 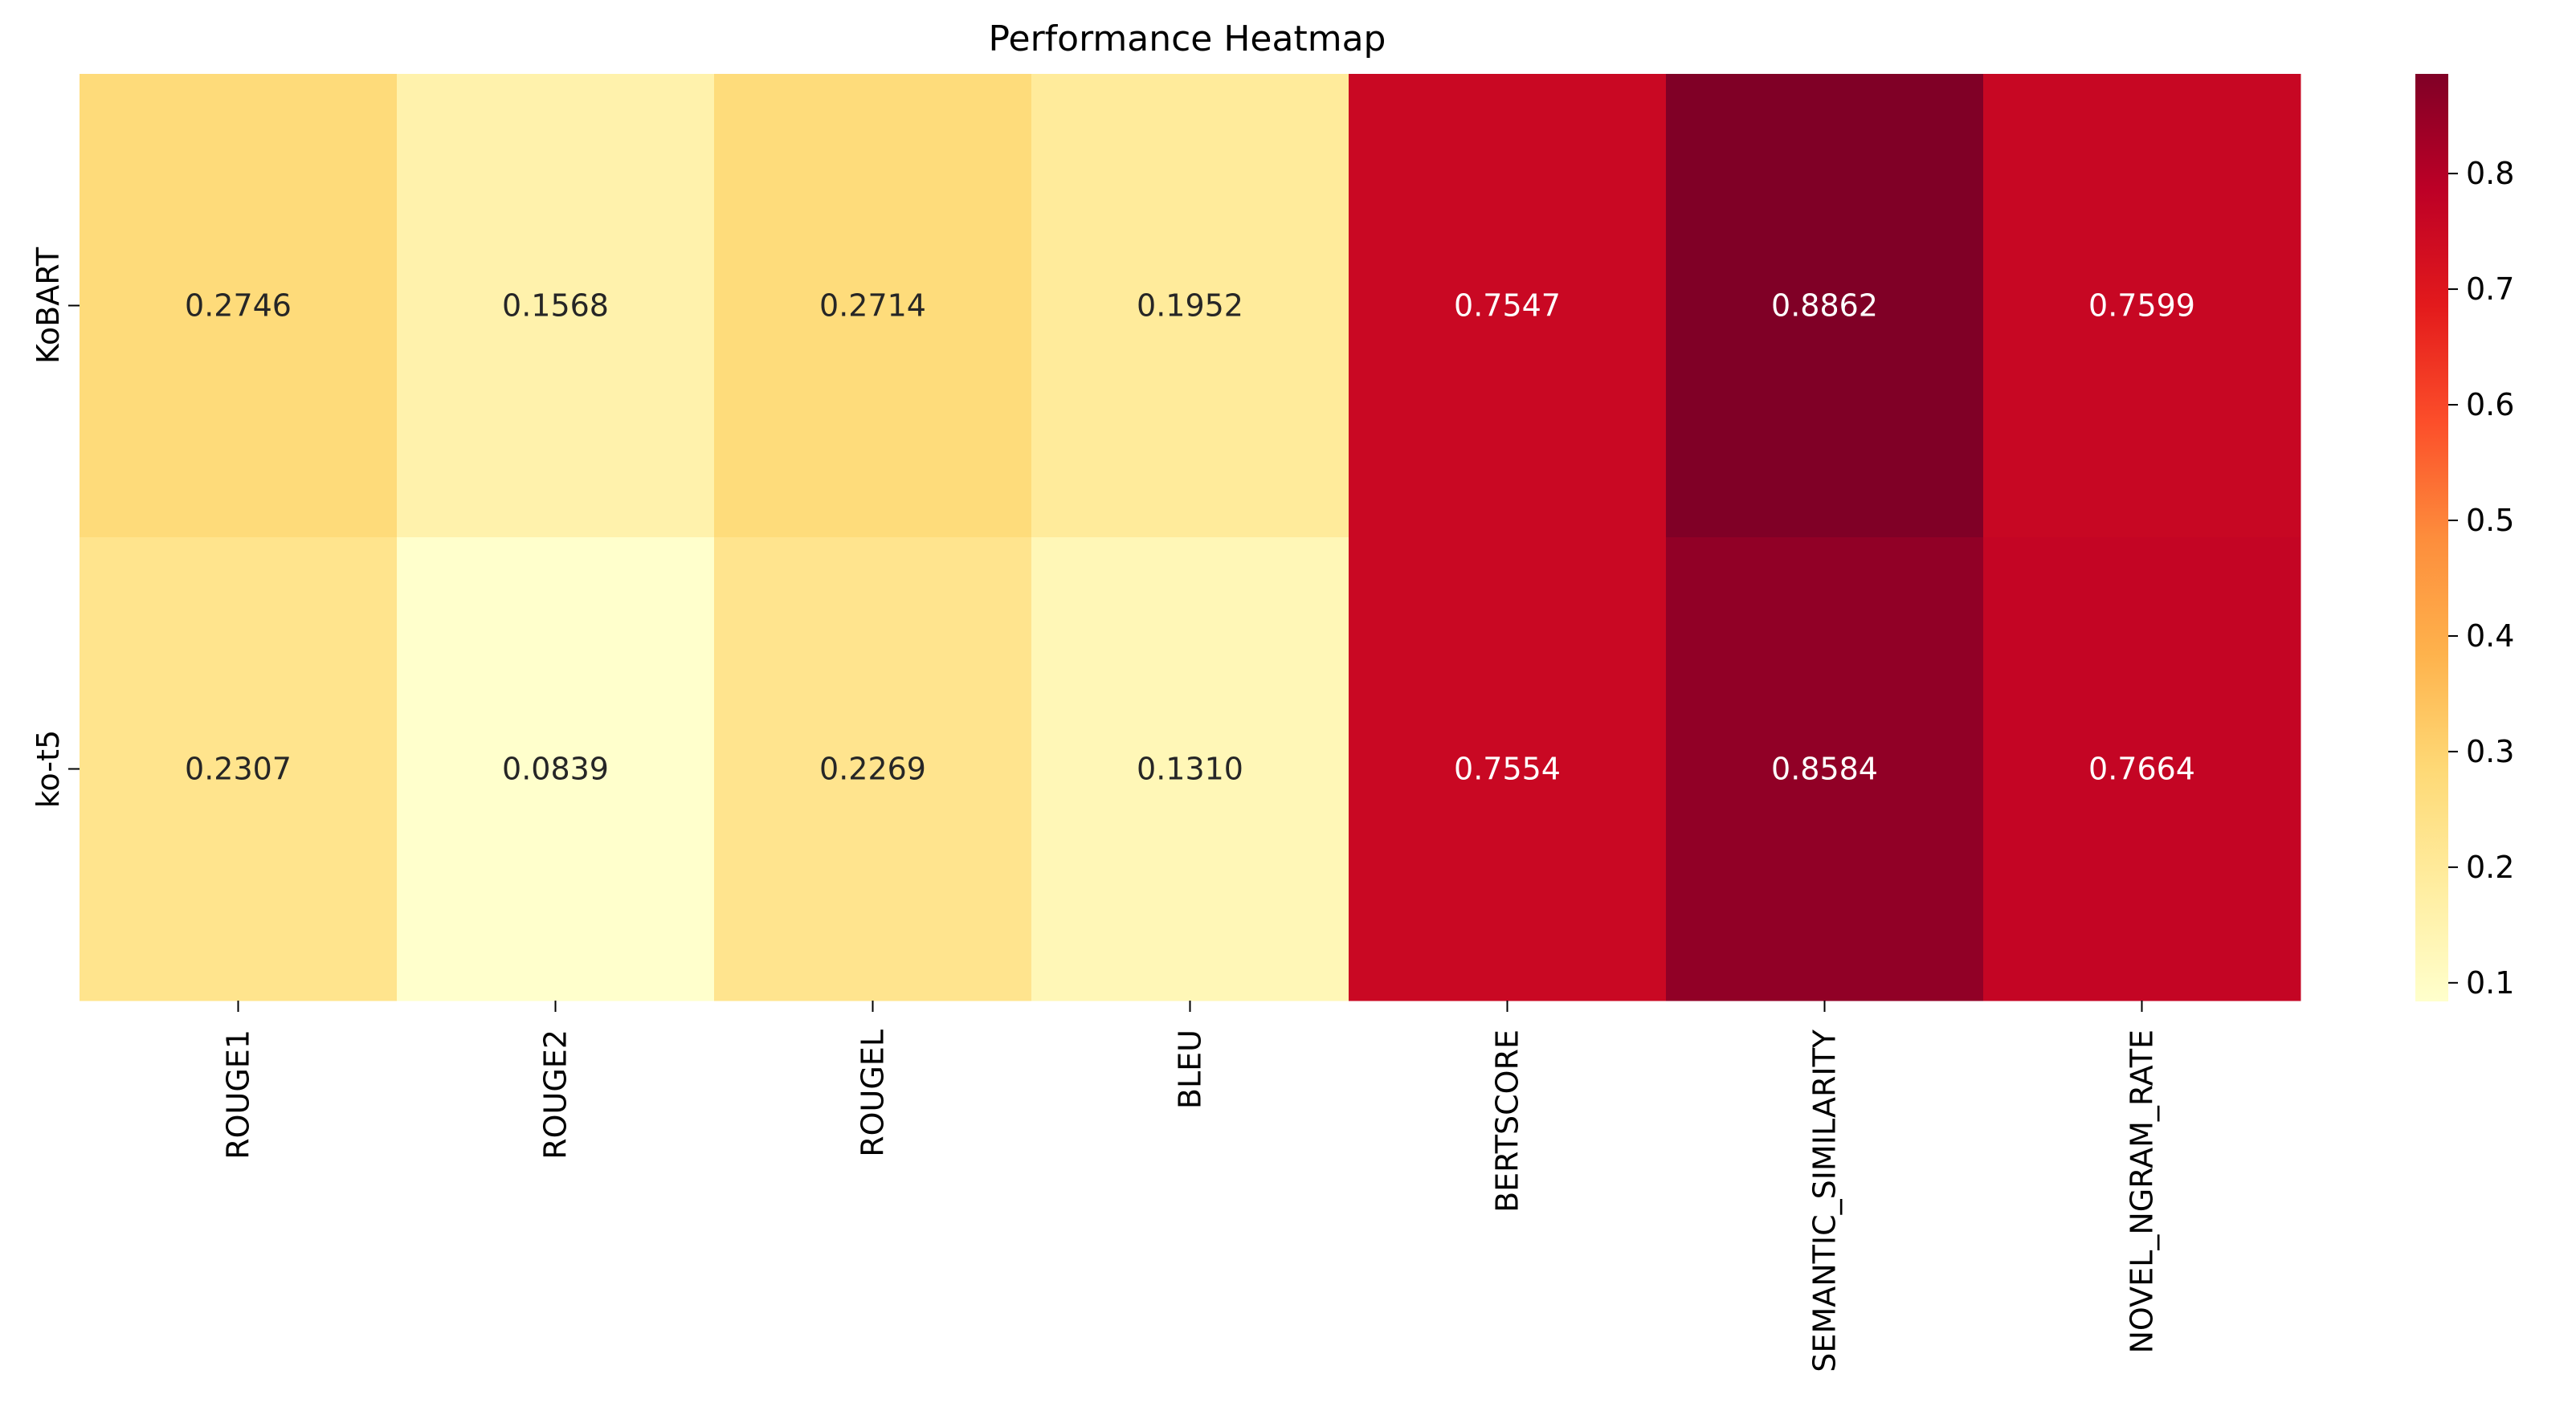 What do you see at coordinates (873, 1093) in the screenshot?
I see `x-tick-label: ROUGEL` at bounding box center [873, 1093].